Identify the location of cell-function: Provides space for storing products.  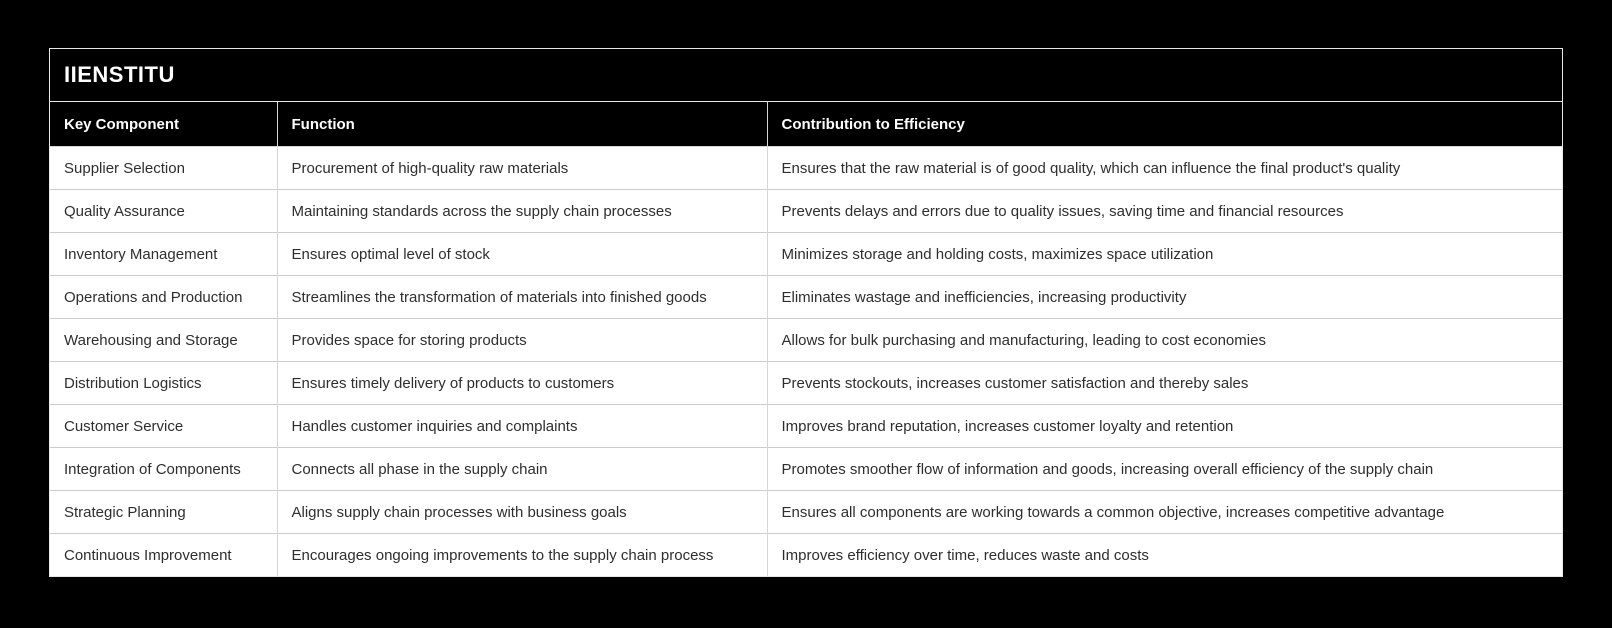
(521, 340).